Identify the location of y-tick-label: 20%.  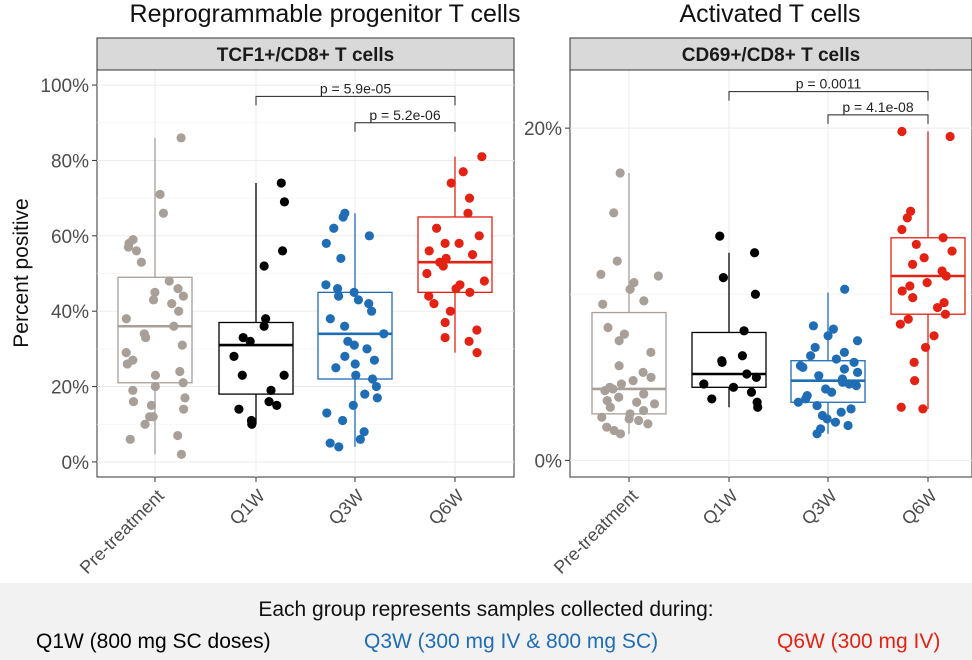
(543, 129).